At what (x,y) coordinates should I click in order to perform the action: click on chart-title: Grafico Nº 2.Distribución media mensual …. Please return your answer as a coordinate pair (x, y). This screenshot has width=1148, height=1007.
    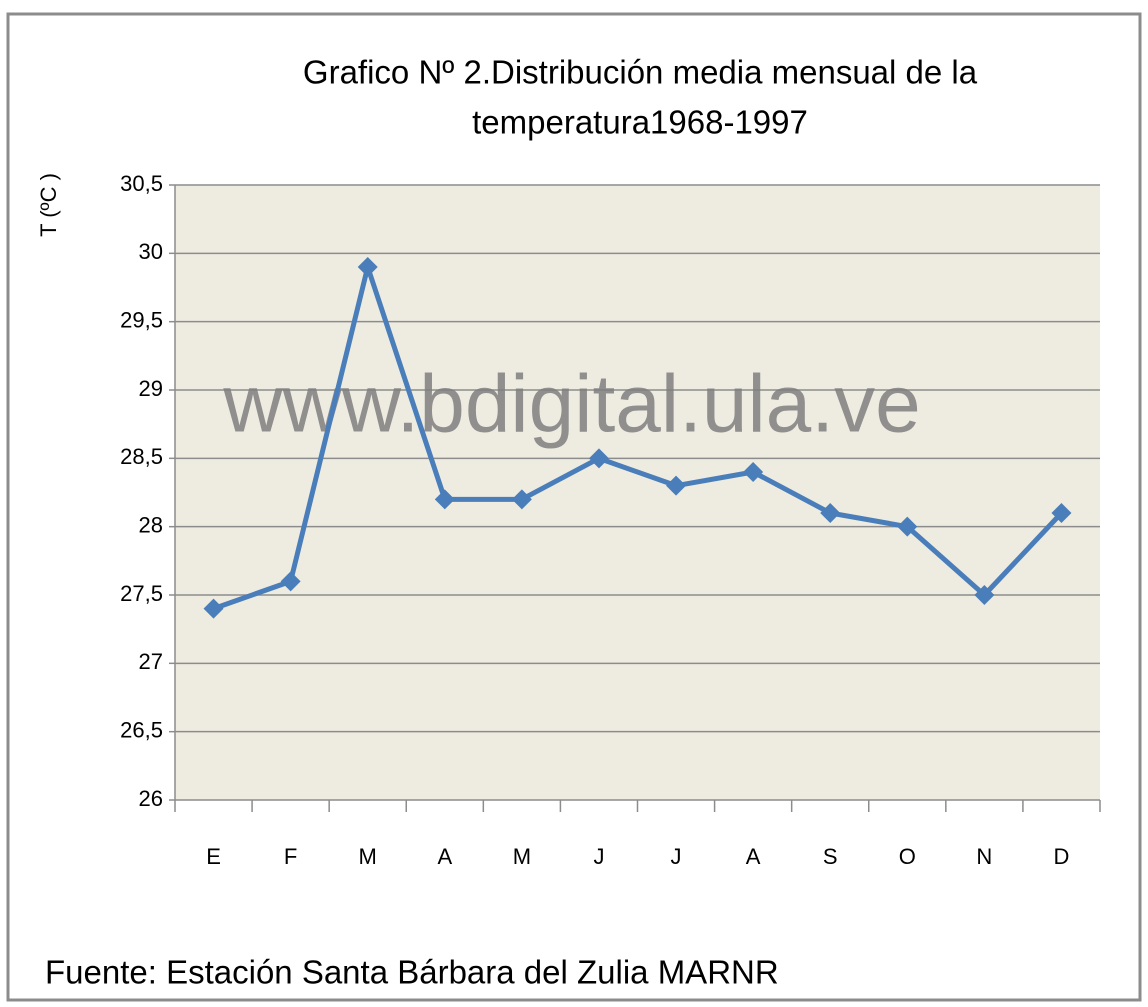
    Looking at the image, I should click on (640, 72).